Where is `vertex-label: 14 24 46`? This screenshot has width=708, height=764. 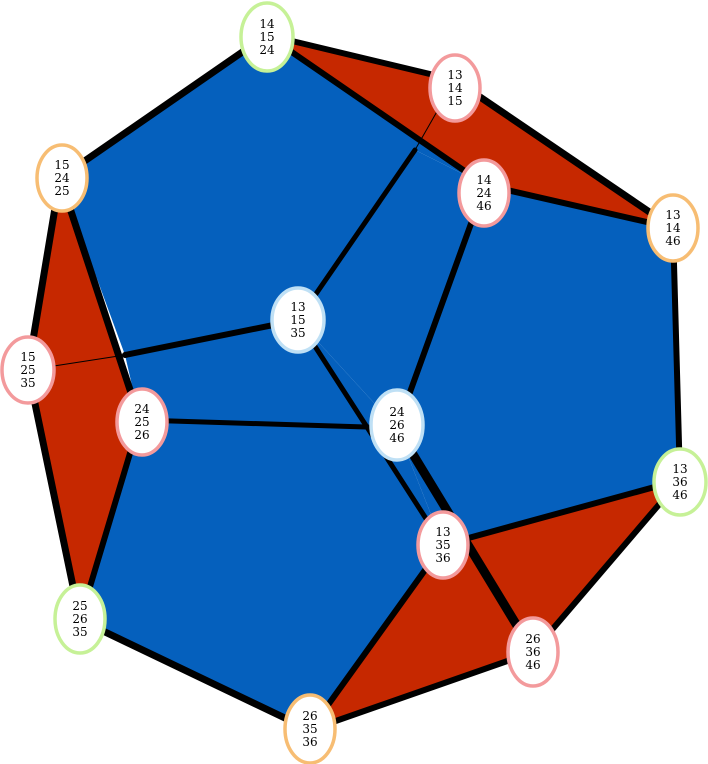 vertex-label: 14 24 46 is located at coordinates (484, 193).